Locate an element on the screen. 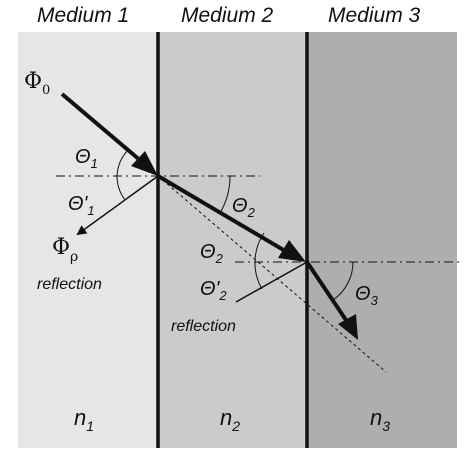 This screenshot has width=471, height=458. arc-theta2-second is located at coordinates (259, 247).